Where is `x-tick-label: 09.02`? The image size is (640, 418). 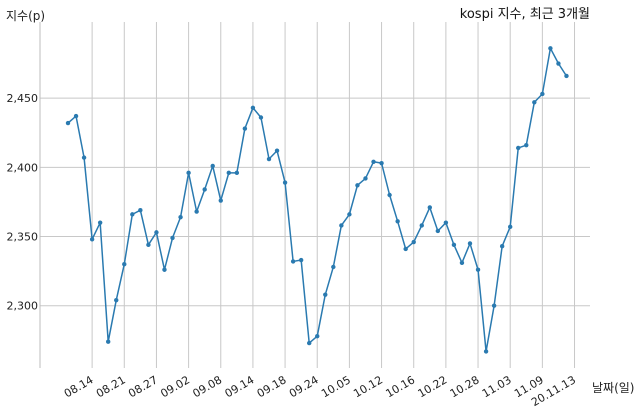 x-tick-label: 09.02 is located at coordinates (175, 386).